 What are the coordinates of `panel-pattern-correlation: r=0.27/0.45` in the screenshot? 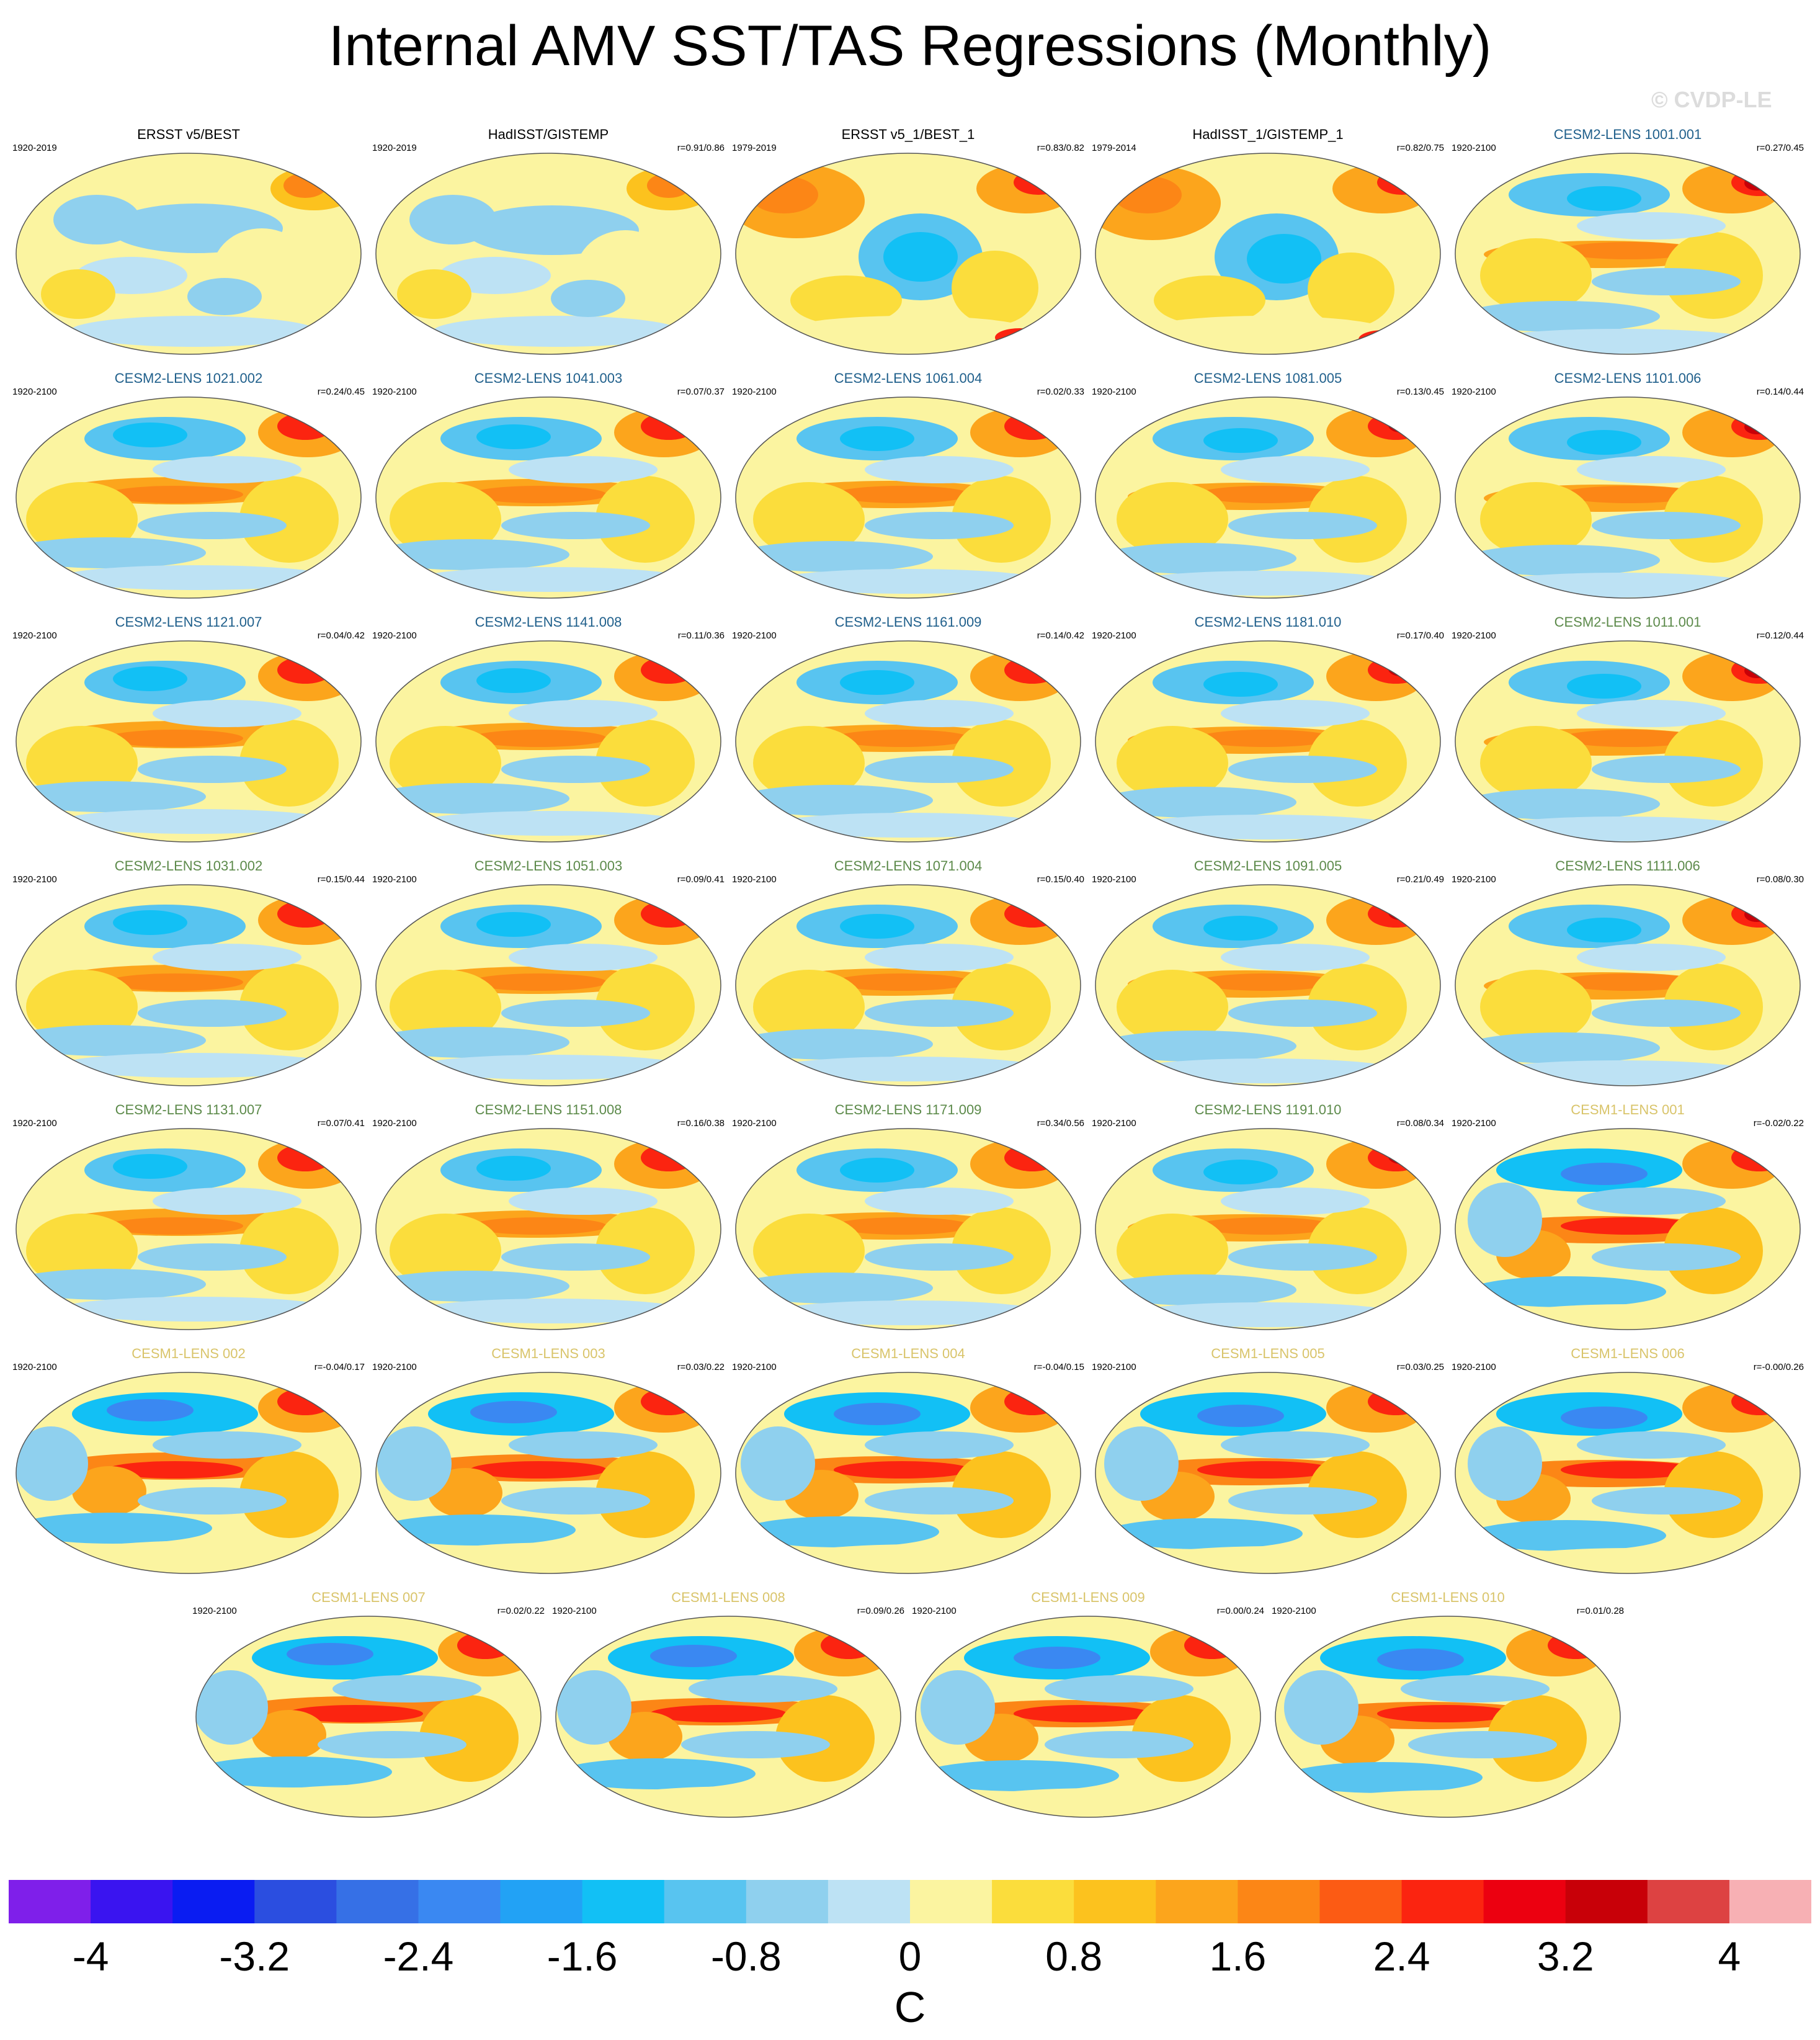 It's located at (1780, 148).